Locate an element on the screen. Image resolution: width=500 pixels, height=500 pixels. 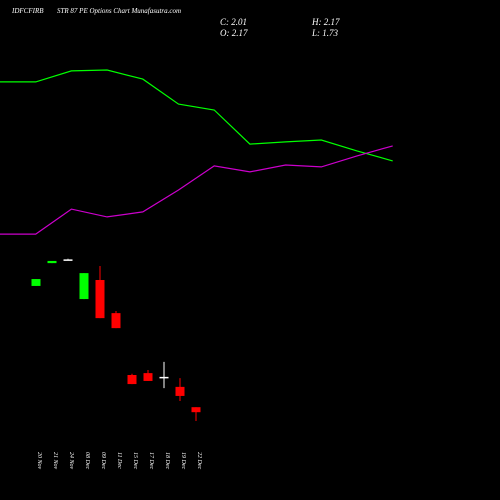
ohlc-label: H: 2.17 is located at coordinates (325, 22).